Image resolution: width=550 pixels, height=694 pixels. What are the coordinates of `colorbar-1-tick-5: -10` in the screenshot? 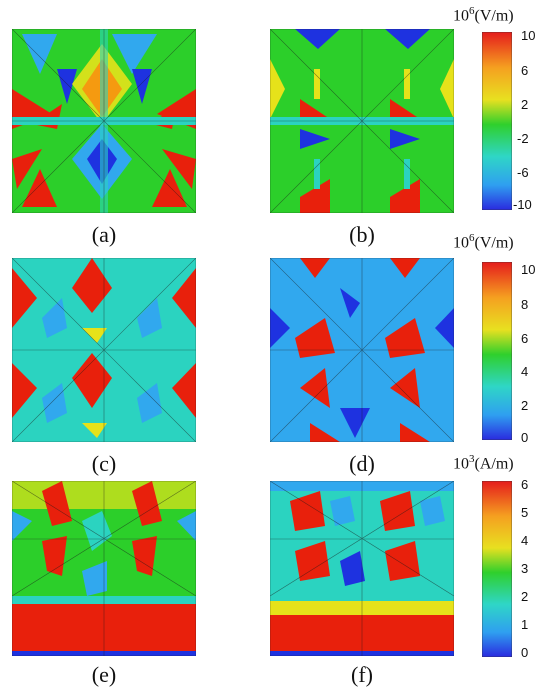 It's located at (522, 204).